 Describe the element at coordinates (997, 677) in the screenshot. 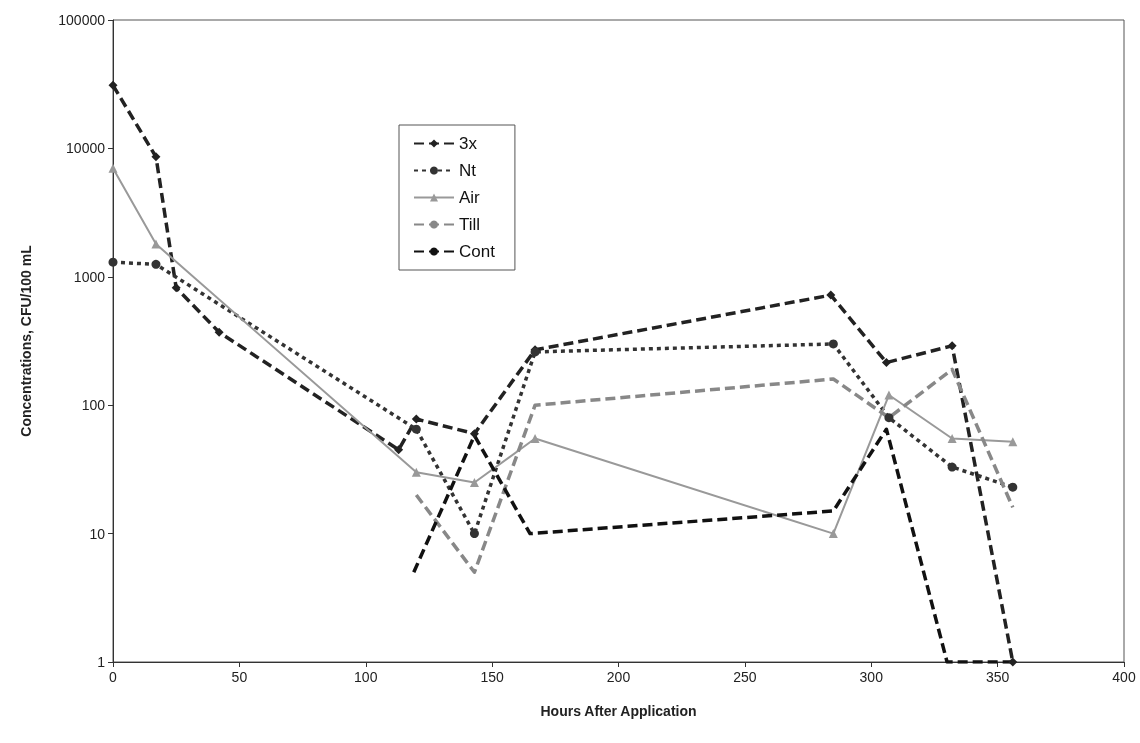

I see `x-tick-label: 350` at that location.